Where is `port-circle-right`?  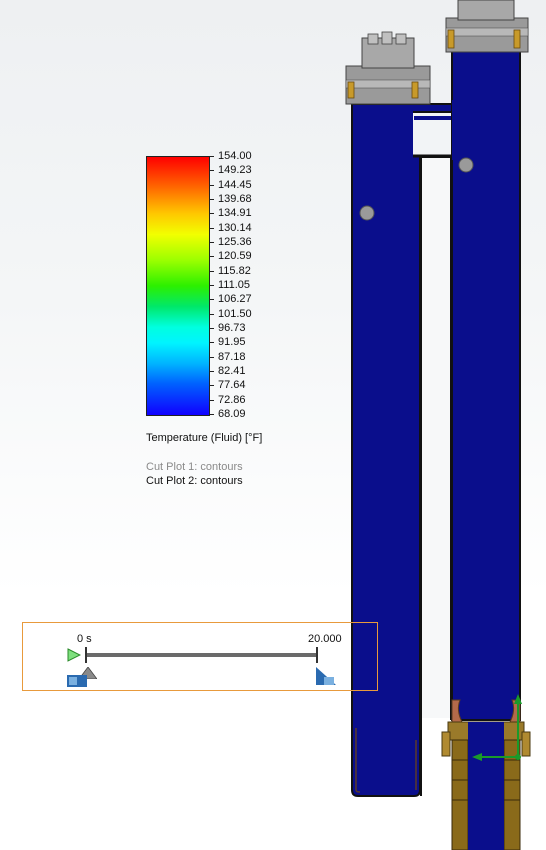 port-circle-right is located at coordinates (466, 165).